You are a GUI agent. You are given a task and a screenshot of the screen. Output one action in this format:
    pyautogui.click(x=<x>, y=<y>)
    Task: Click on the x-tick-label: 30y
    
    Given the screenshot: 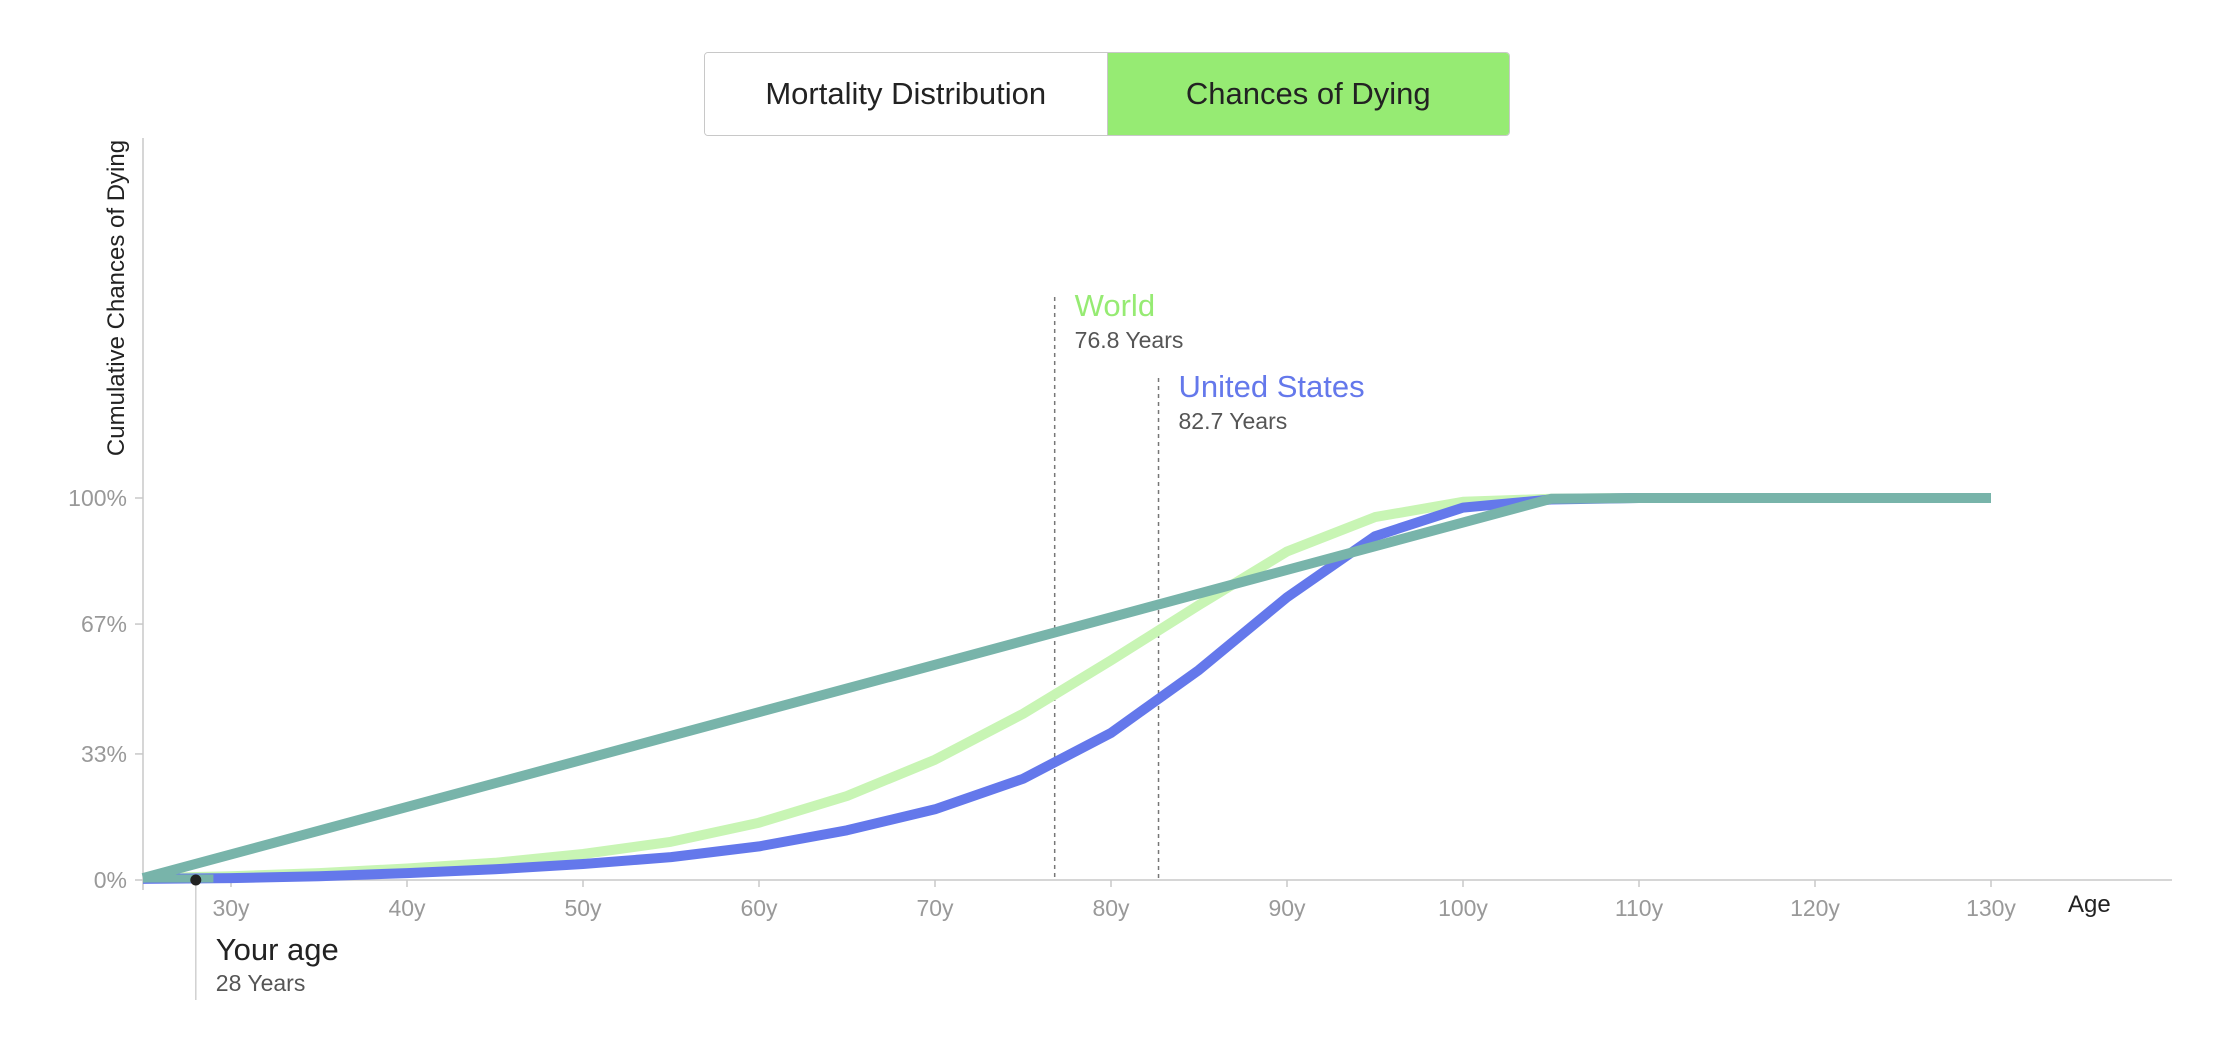 What is the action you would take?
    pyautogui.click(x=231, y=908)
    